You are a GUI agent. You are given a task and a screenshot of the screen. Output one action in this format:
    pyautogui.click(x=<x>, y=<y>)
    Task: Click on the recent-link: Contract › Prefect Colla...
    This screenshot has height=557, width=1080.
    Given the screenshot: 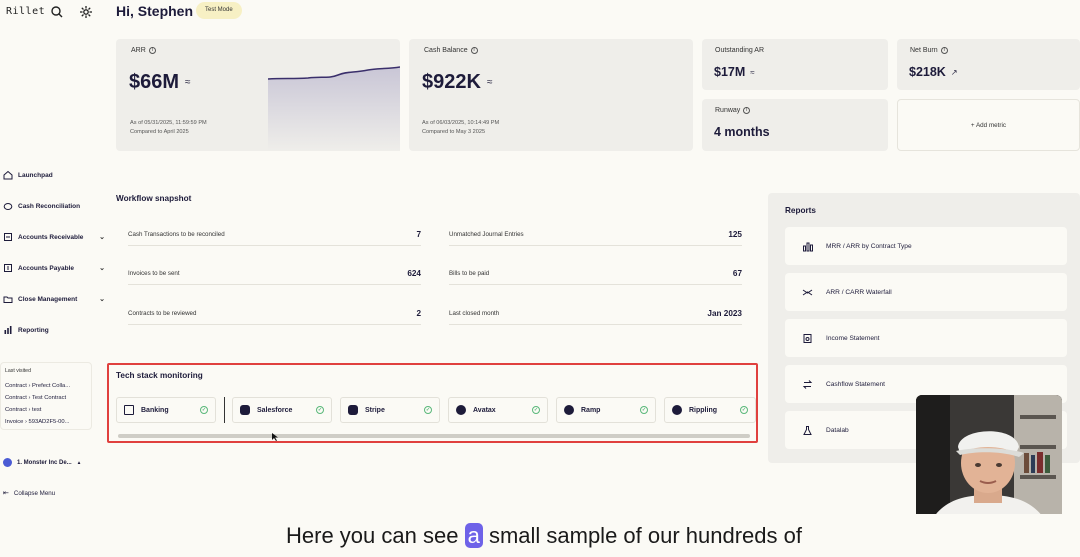 What is the action you would take?
    pyautogui.click(x=38, y=386)
    